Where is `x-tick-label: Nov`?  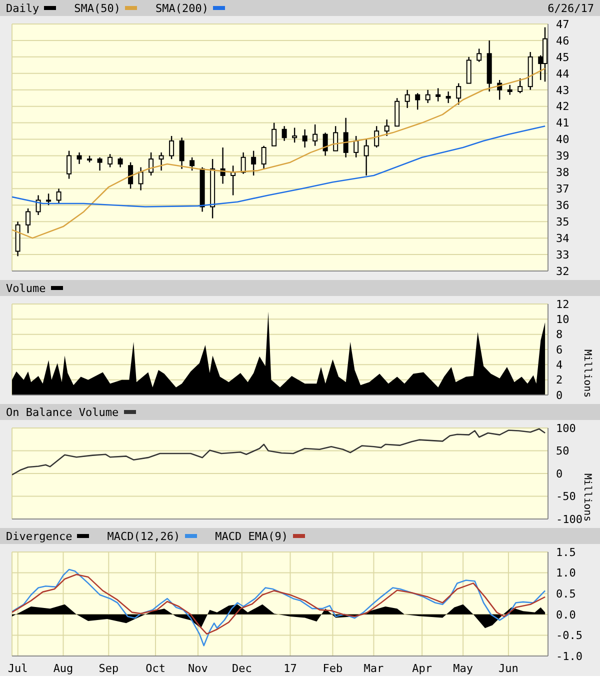
x-tick-label: Nov is located at coordinates (198, 668).